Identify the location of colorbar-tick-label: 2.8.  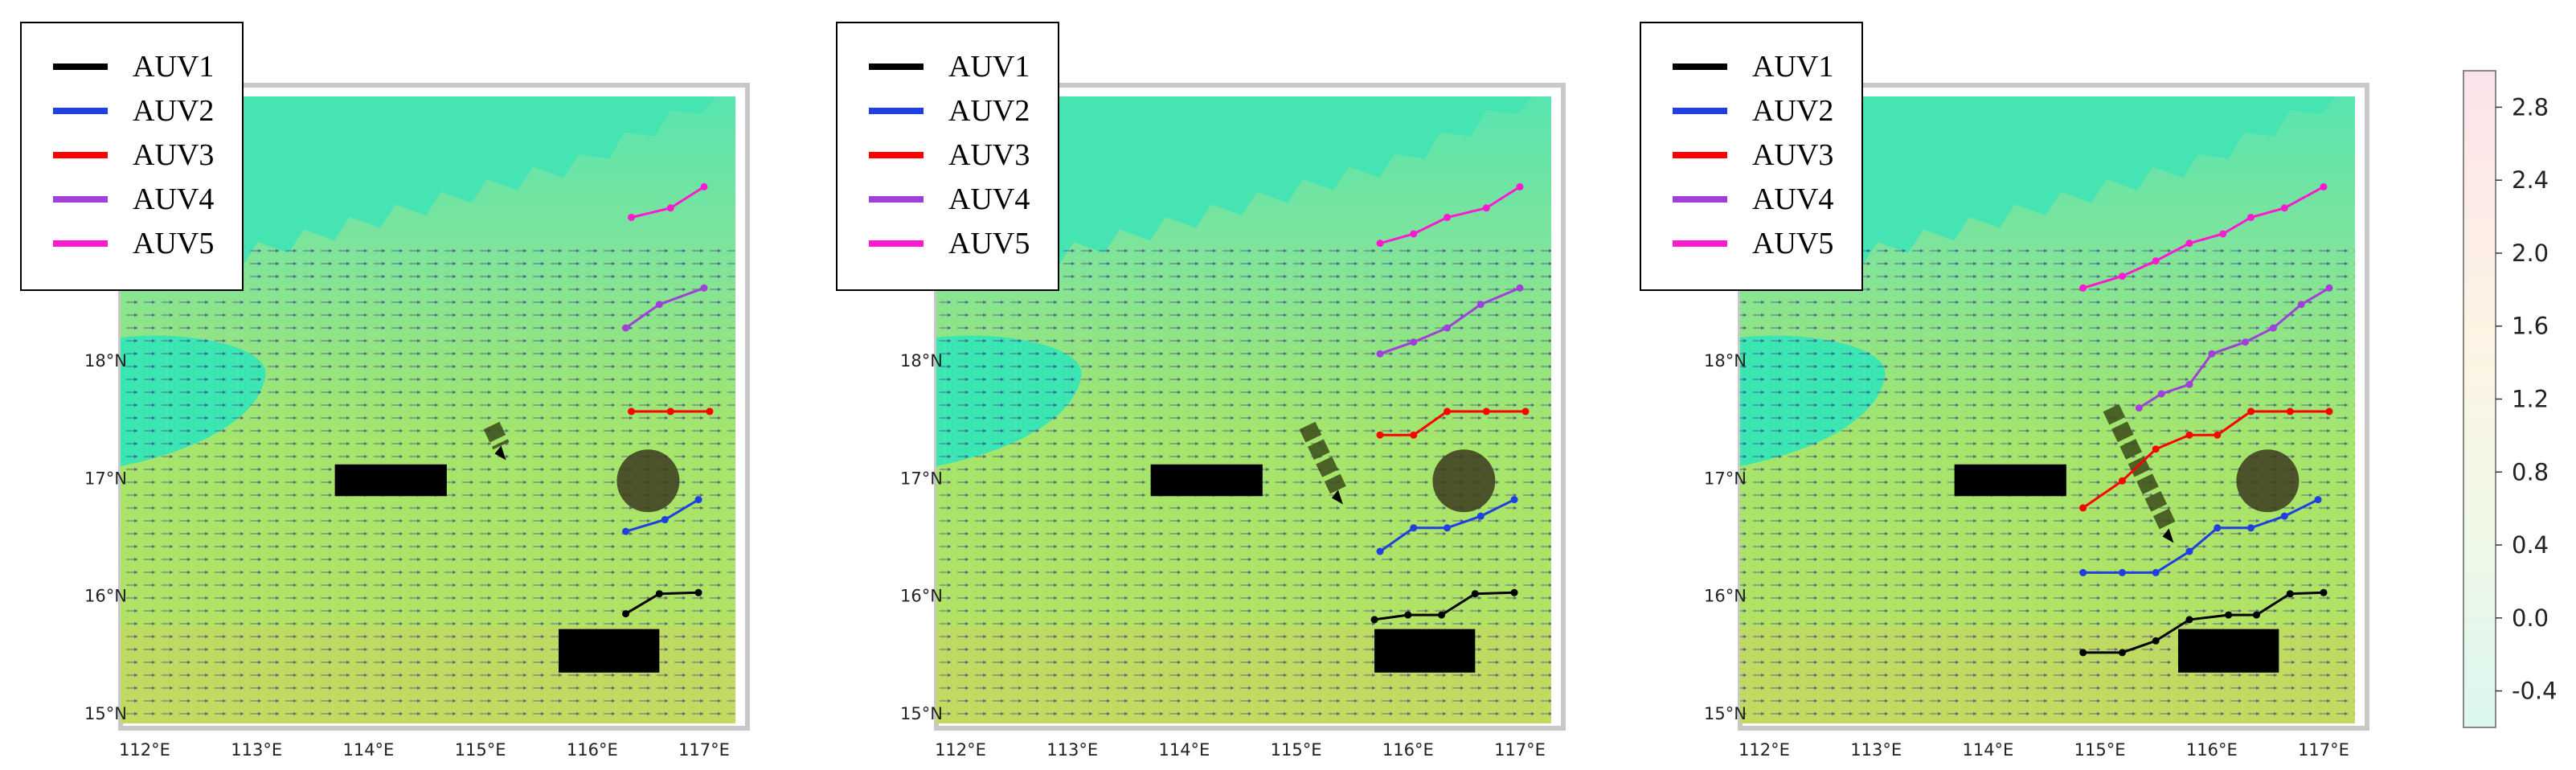
(2530, 107).